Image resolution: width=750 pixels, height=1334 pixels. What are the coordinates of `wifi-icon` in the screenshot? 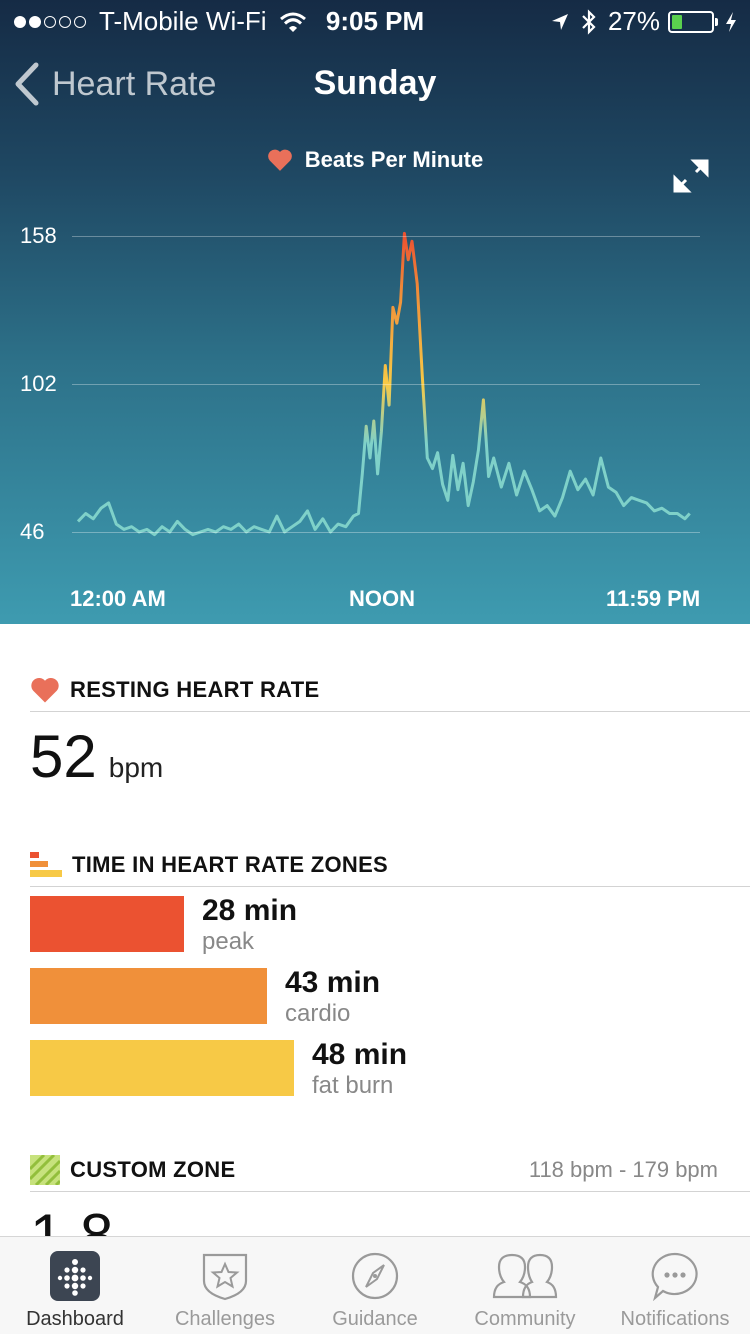 It's located at (292, 22).